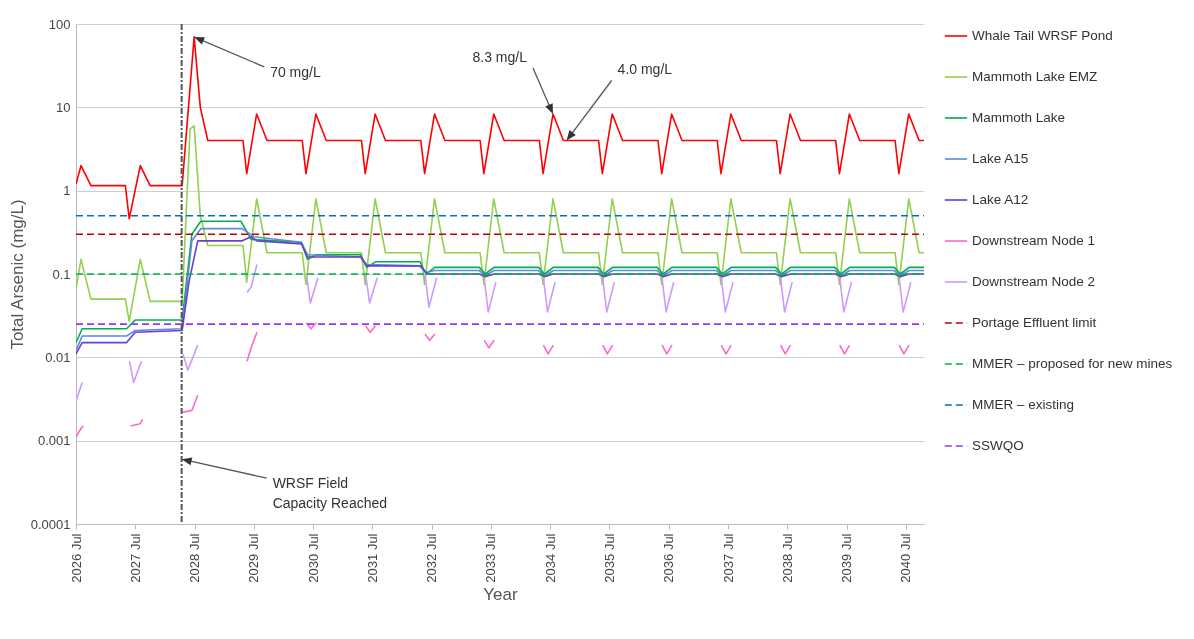 This screenshot has height=639, width=1194. I want to click on x-tick-label: 2034 Jul, so click(550, 558).